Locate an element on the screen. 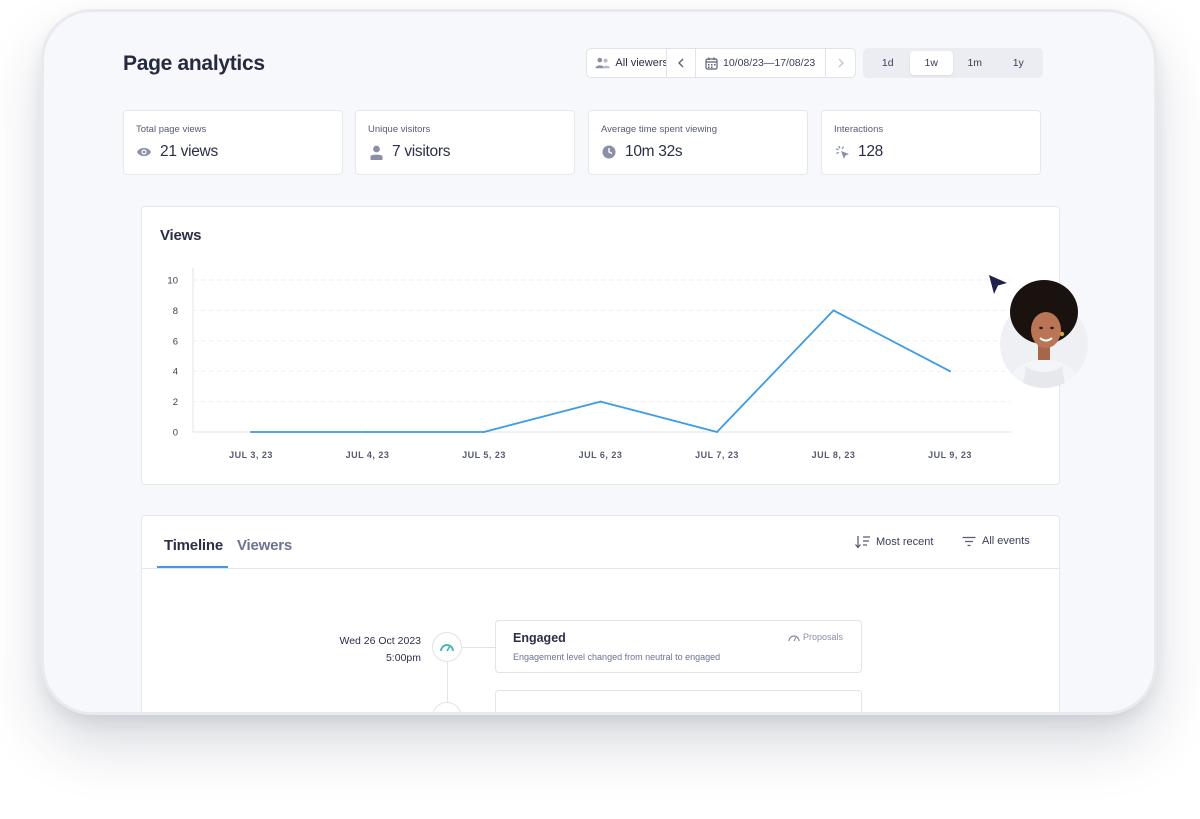 Image resolution: width=1200 pixels, height=819 pixels. event-card-next is located at coordinates (678, 701).